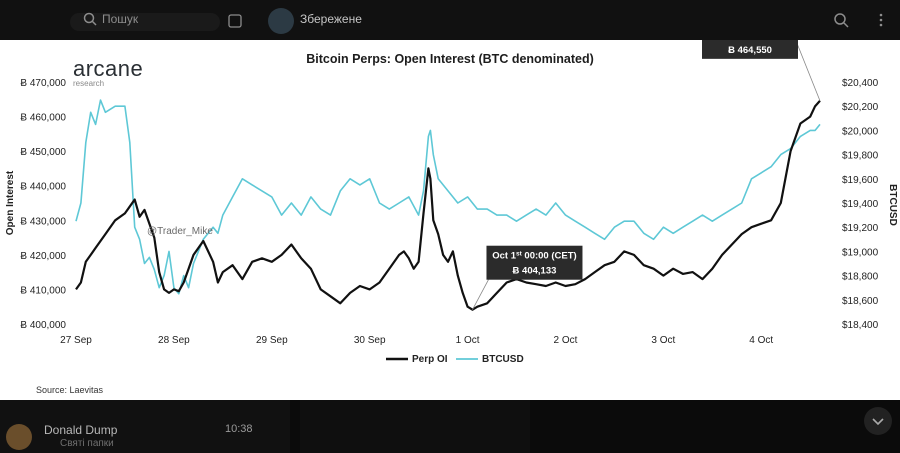  I want to click on annotation-high-time: Oct 4th 15:30 (CET), so click(750, 40).